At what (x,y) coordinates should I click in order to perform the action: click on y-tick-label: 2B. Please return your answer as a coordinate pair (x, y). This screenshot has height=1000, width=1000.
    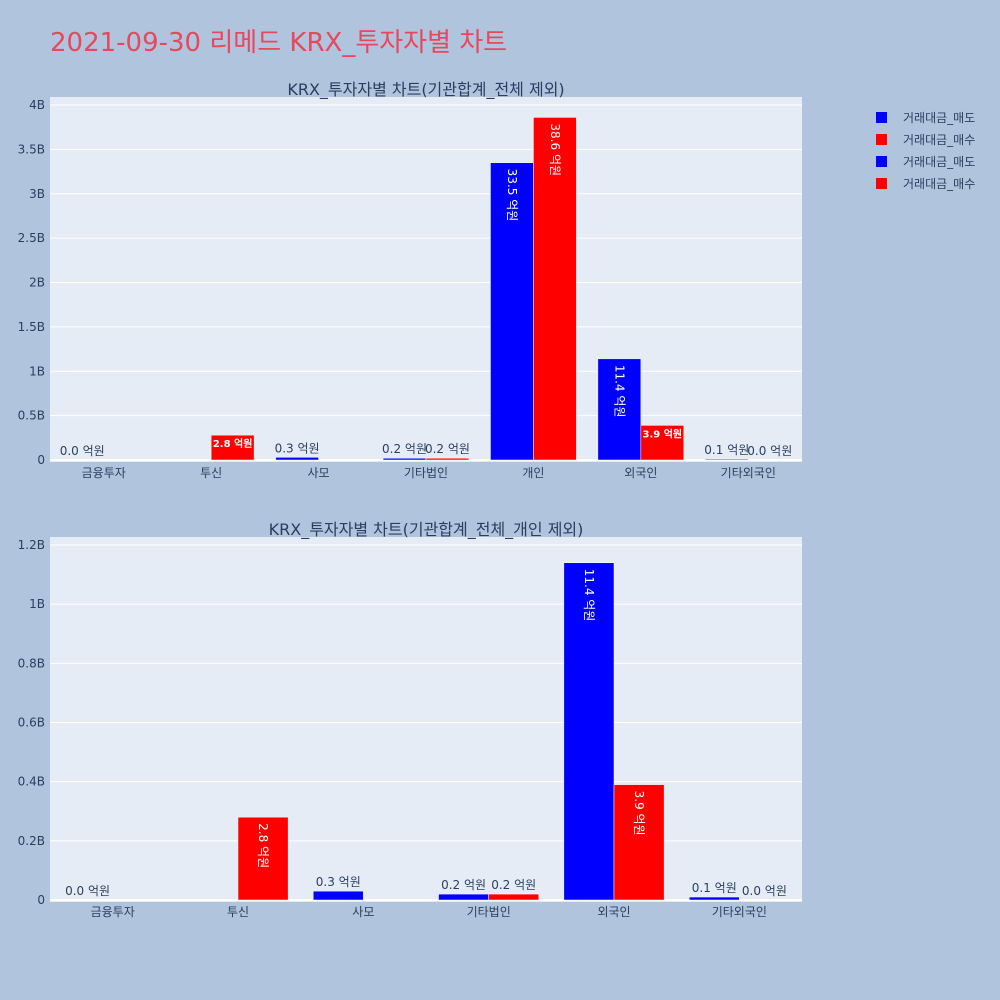
    Looking at the image, I should click on (37, 283).